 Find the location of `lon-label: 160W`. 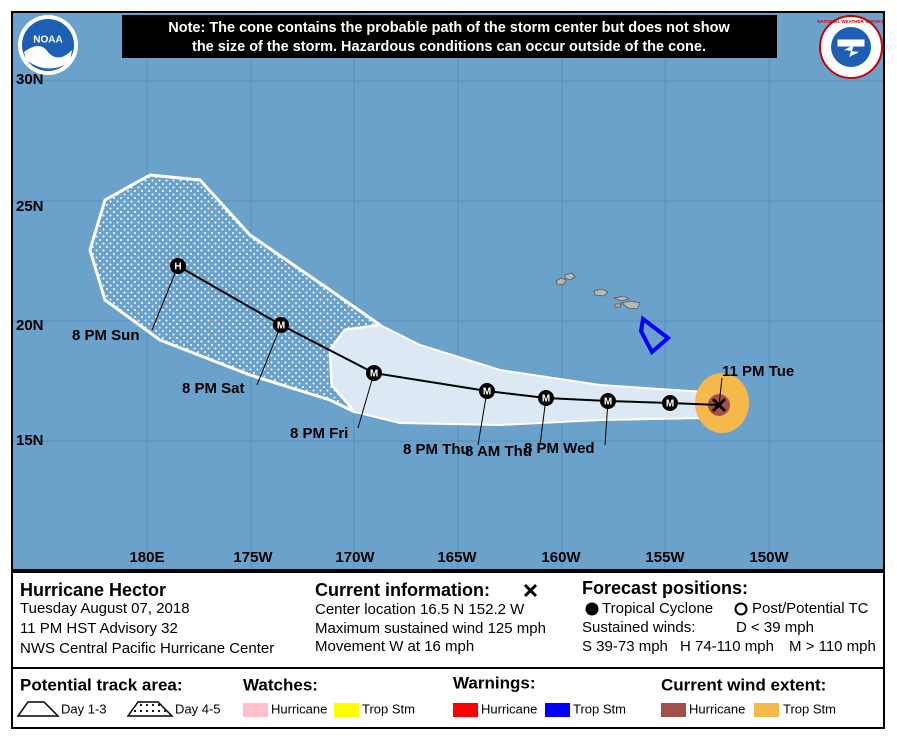

lon-label: 160W is located at coordinates (561, 557).